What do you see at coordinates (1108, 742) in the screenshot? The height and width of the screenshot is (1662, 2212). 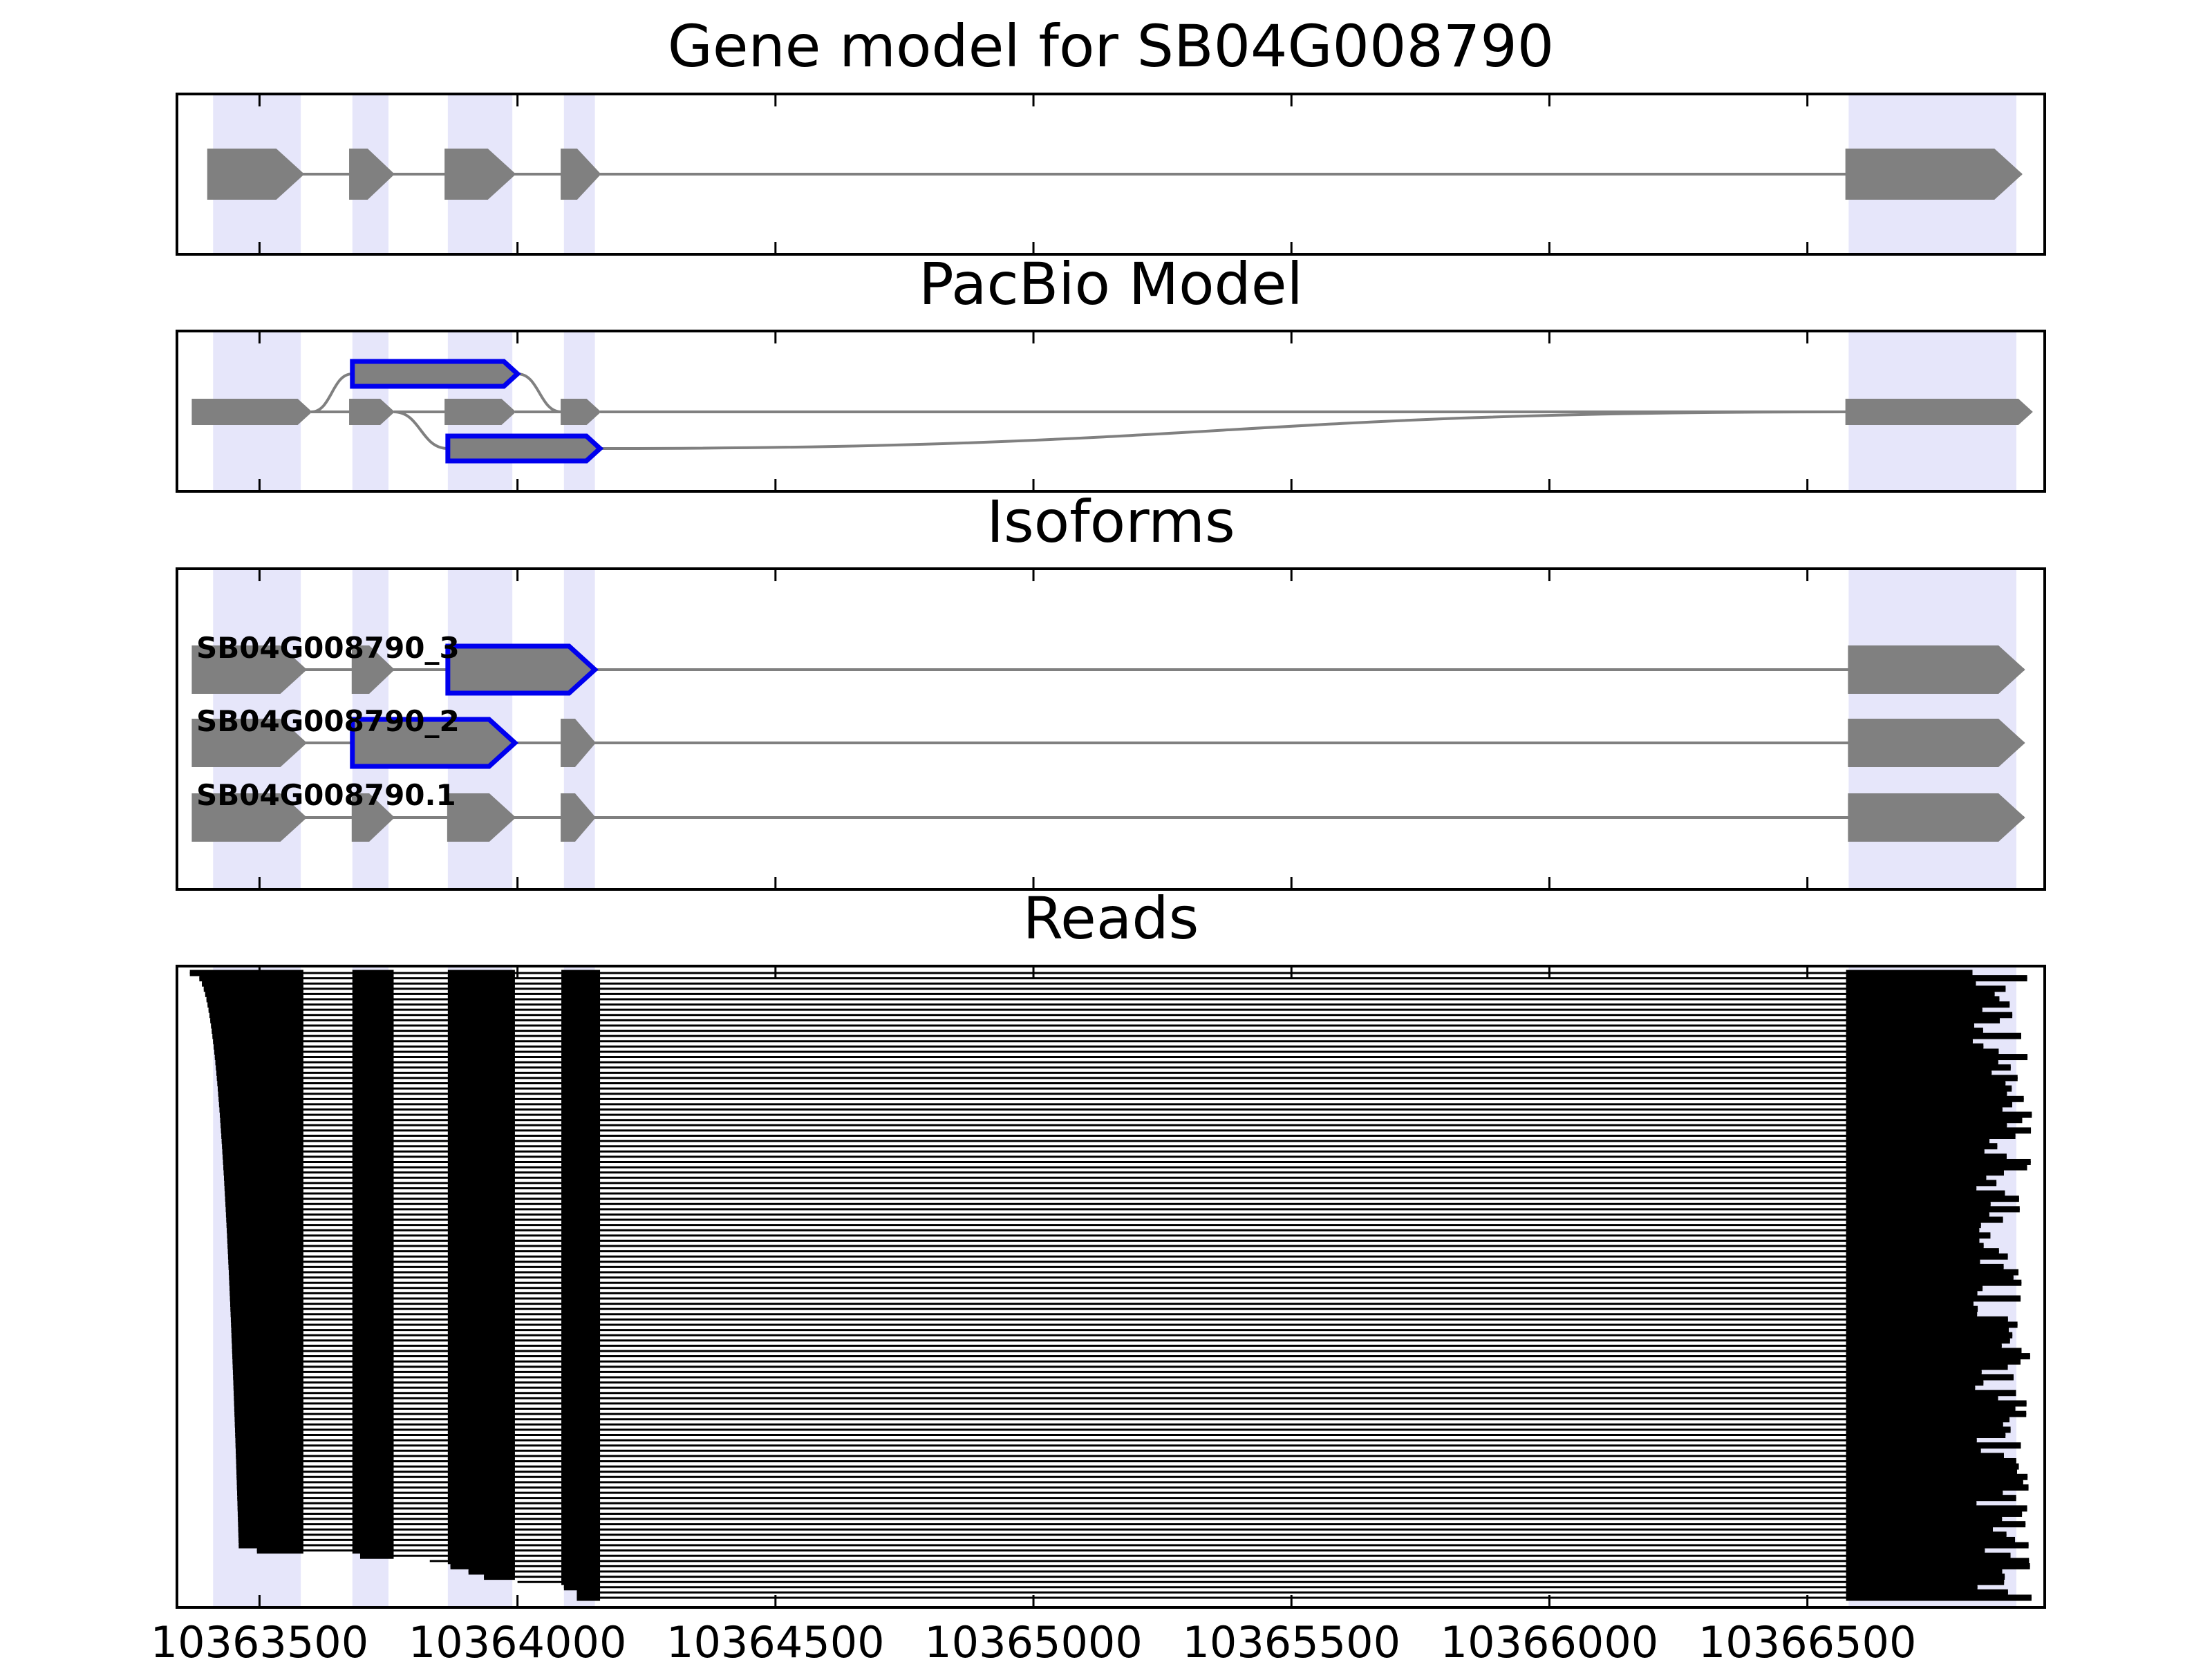 I see `isoform-tracks` at bounding box center [1108, 742].